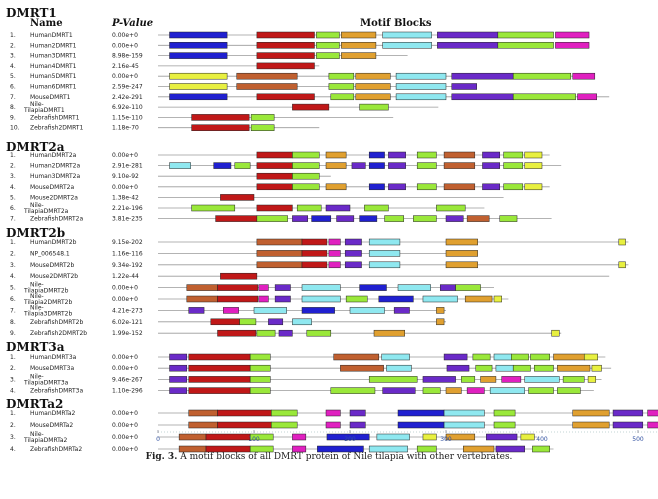 The height and width of the screenshot is (499, 658). Describe the element at coordinates (350, 439) in the screenshot. I see `axis-tick-label: 200` at that location.